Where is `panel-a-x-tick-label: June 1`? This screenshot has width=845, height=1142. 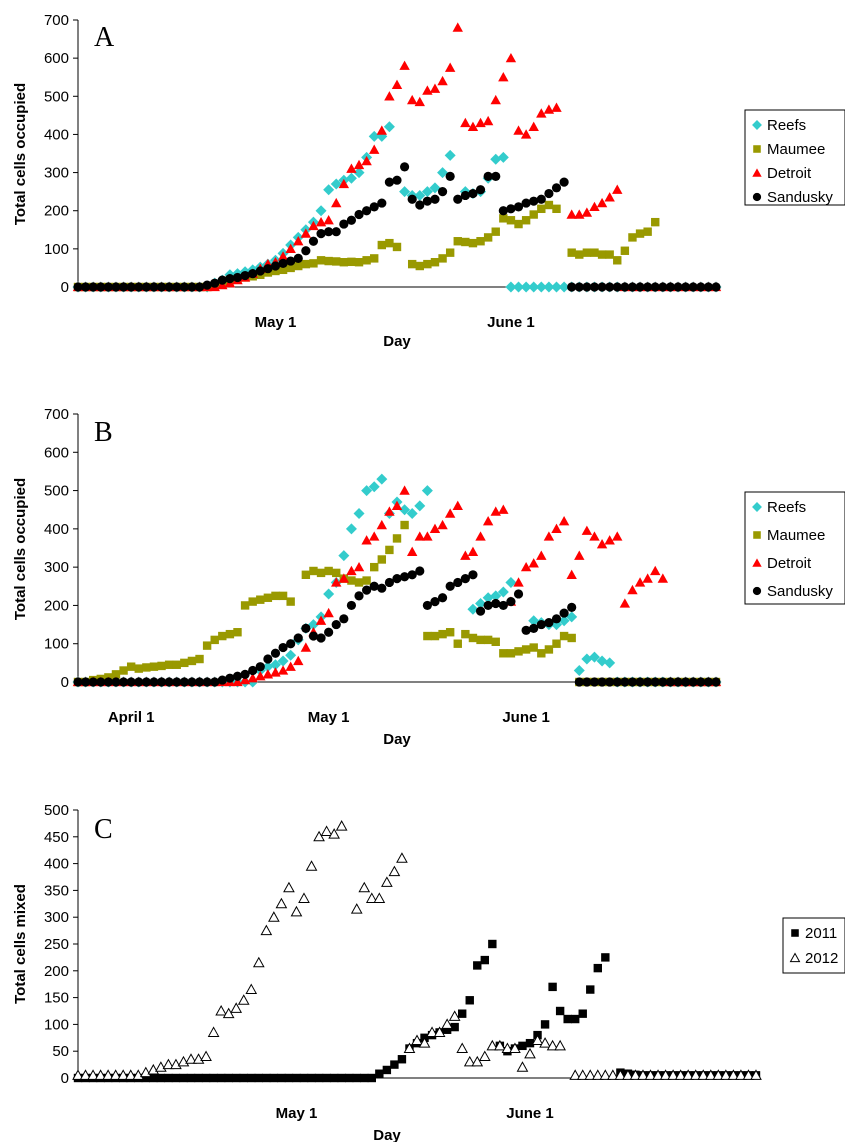 panel-a-x-tick-label: June 1 is located at coordinates (511, 322).